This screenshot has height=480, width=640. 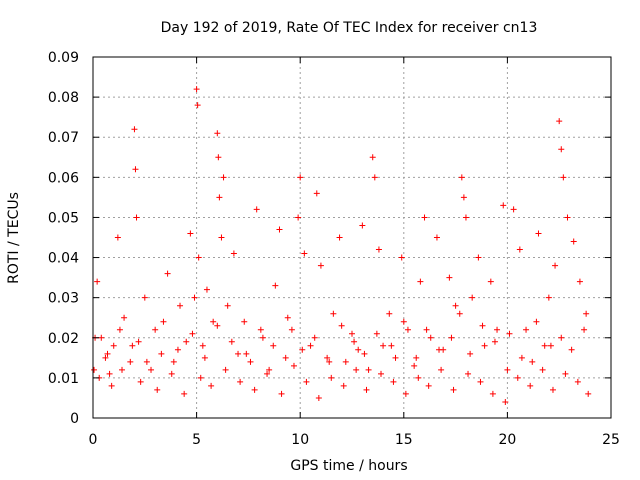 I want to click on y-tick-label: 0.01, so click(x=63, y=379).